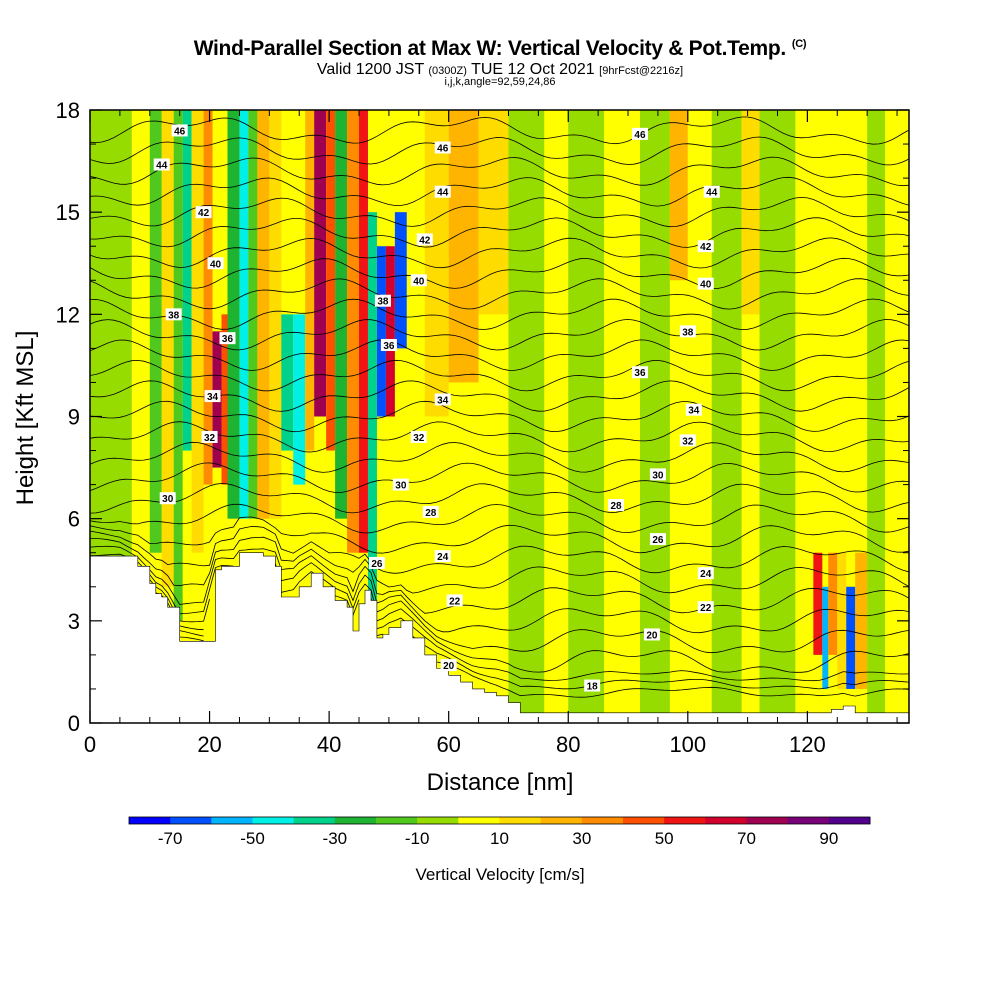  Describe the element at coordinates (448, 744) in the screenshot. I see `x-tick-label: 60` at that location.